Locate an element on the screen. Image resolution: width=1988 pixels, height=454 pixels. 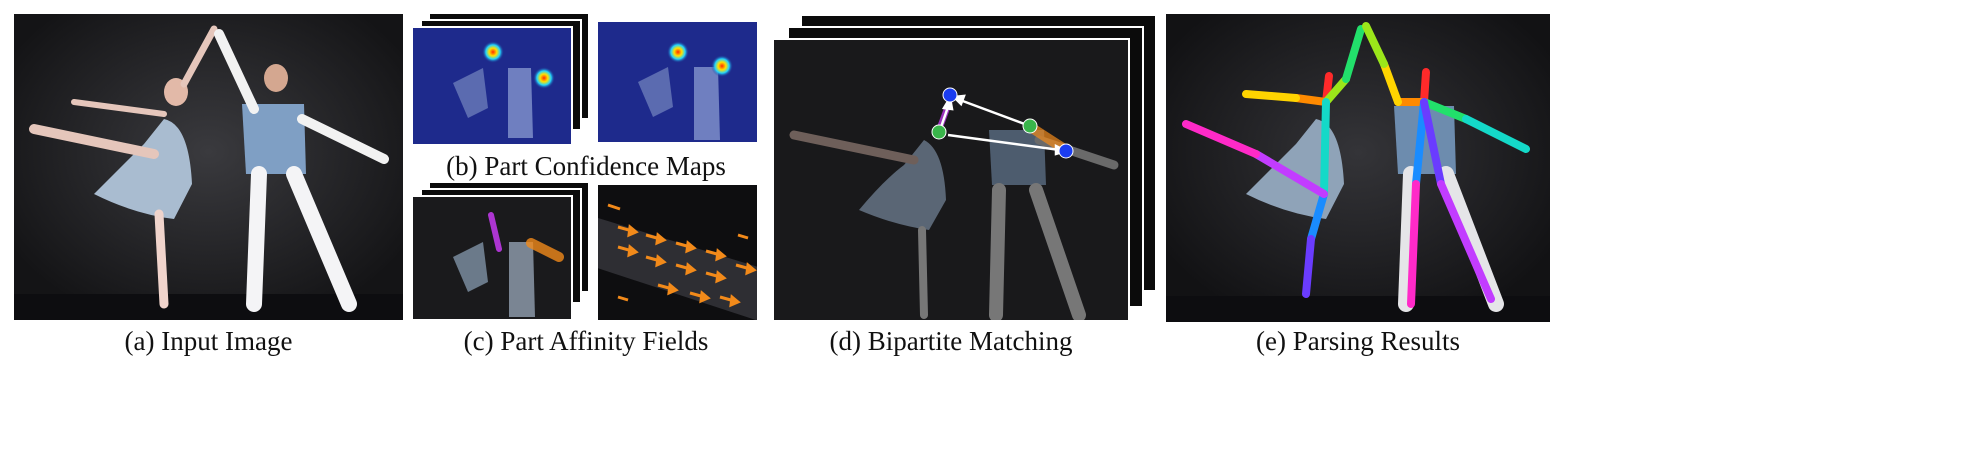
paf-vector-arrows is located at coordinates (682, 255).